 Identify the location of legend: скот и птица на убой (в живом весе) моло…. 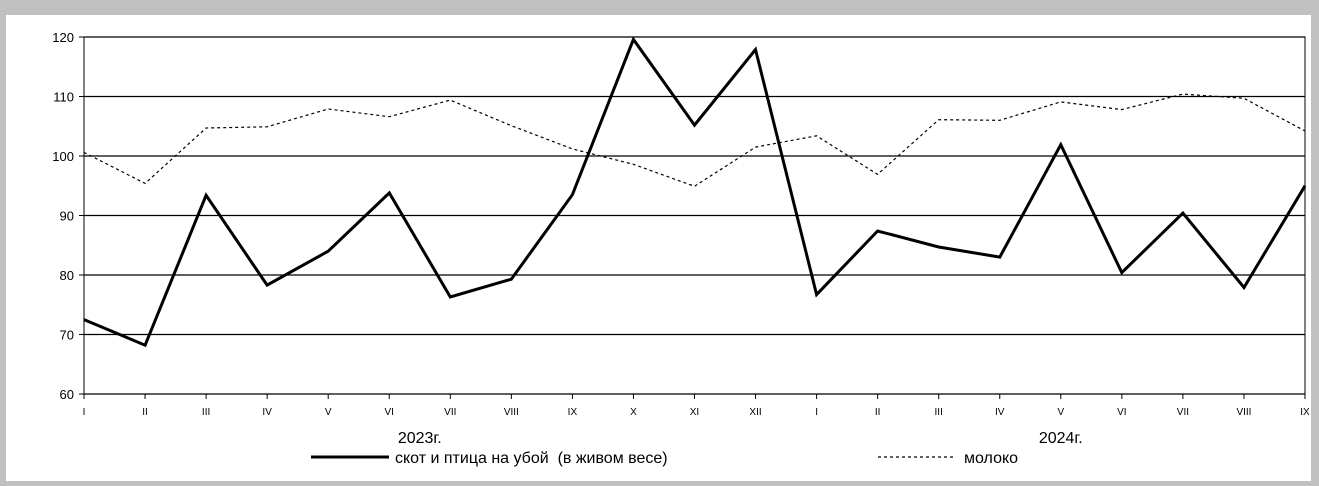
(664, 458).